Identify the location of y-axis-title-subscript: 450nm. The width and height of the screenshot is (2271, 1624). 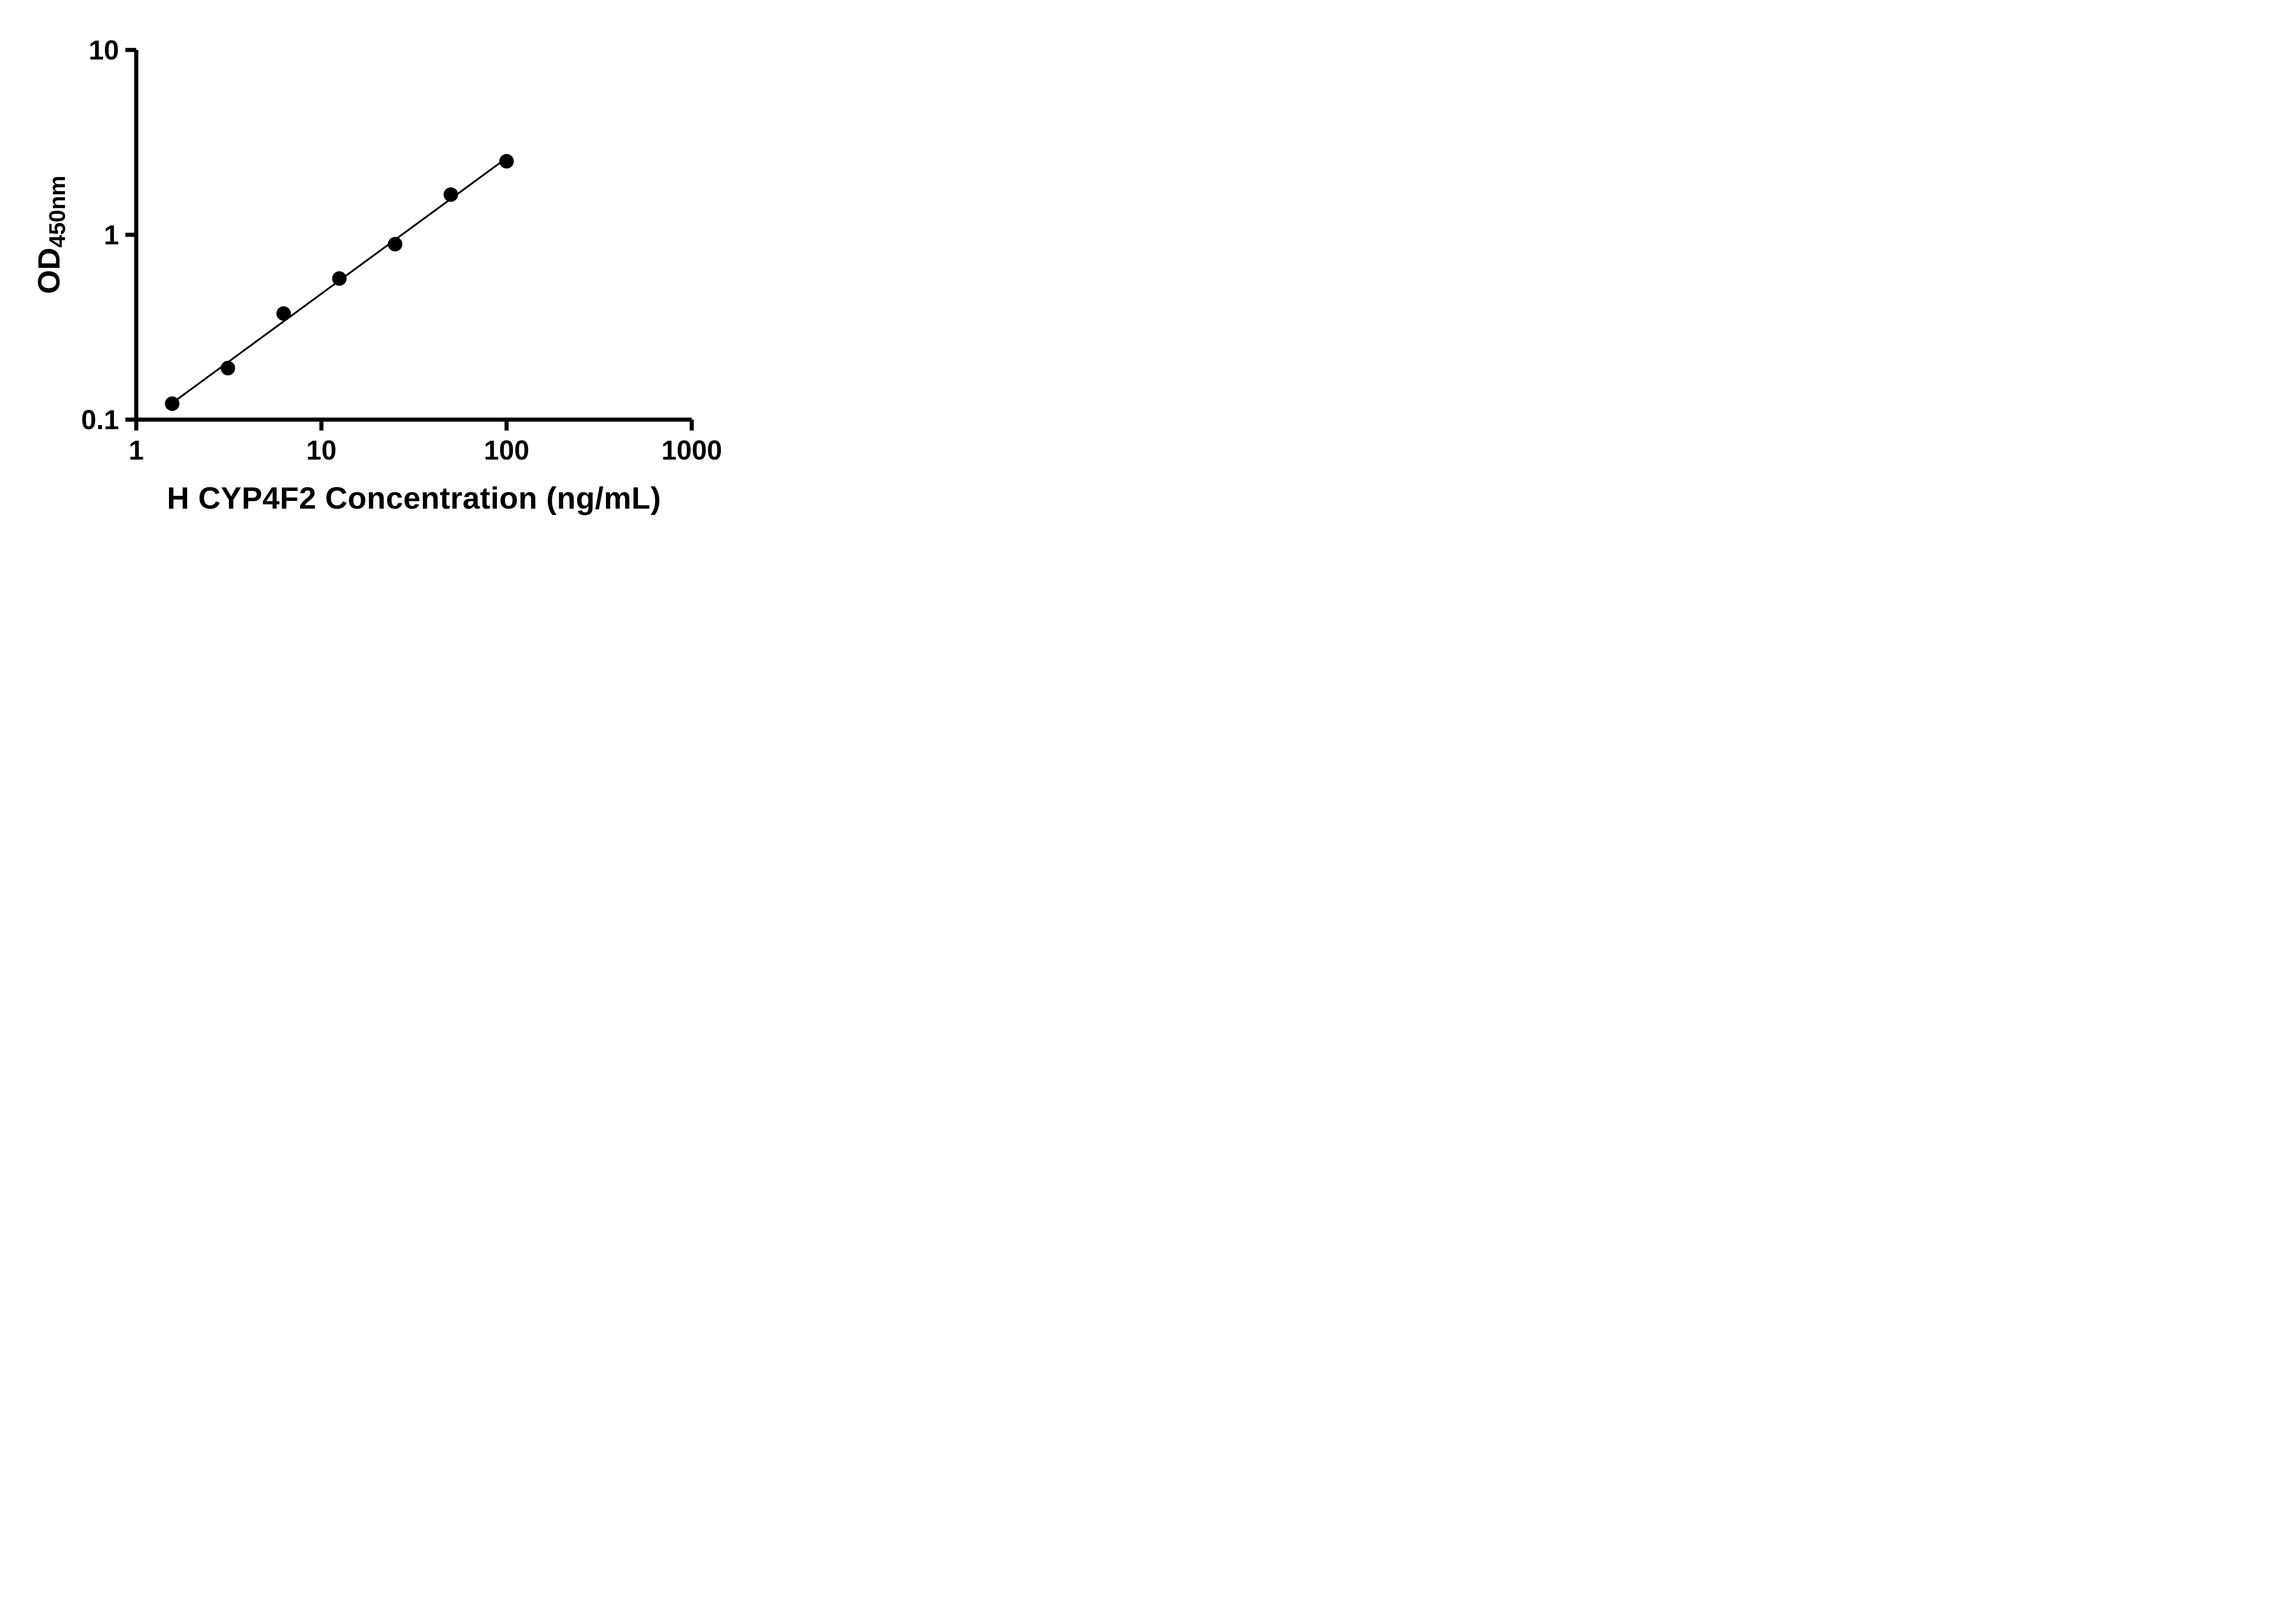
(57, 211).